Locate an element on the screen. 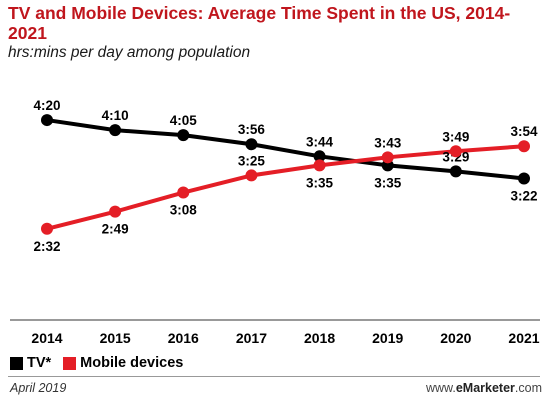 This screenshot has width=548, height=399. legend-item-mobile: Mobile devices is located at coordinates (123, 363).